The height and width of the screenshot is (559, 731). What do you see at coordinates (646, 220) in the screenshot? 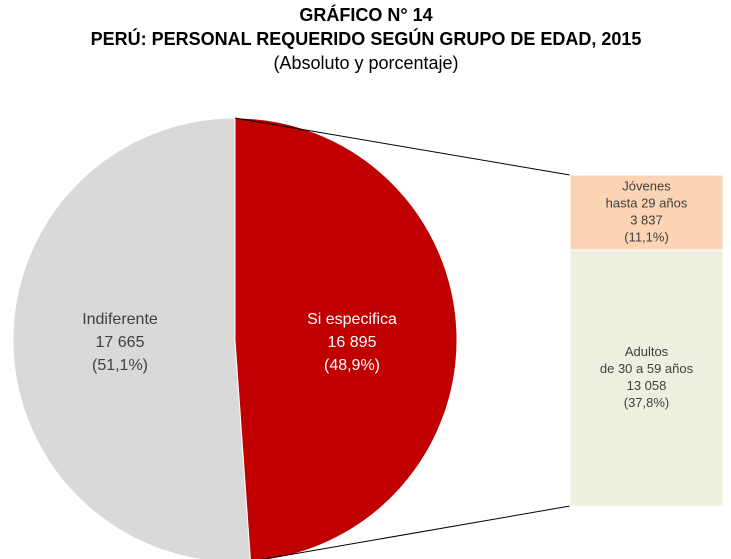
I see `bar-value-label: 3 837` at bounding box center [646, 220].